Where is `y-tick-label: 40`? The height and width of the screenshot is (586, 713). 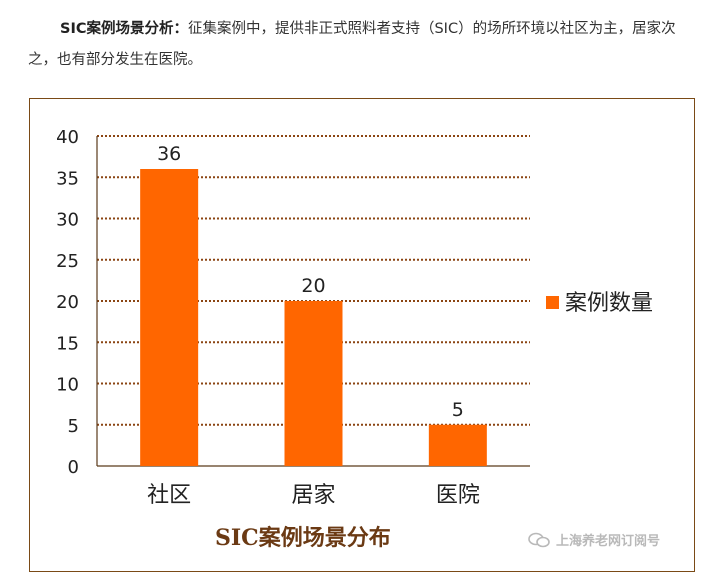
y-tick-label: 40 is located at coordinates (67, 137).